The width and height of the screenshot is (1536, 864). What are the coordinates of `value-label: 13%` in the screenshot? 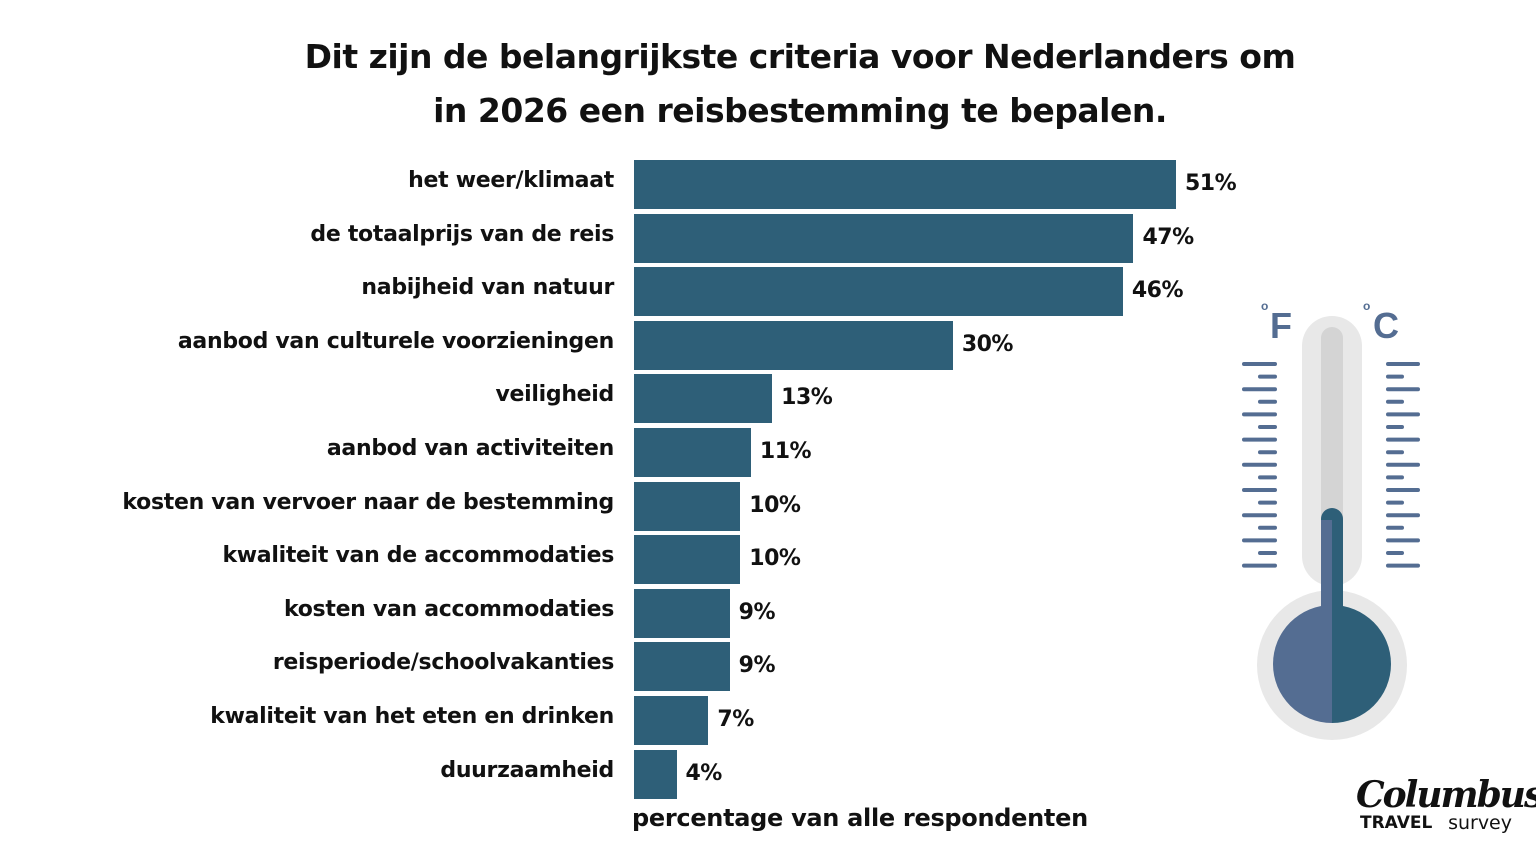 It's located at (807, 398).